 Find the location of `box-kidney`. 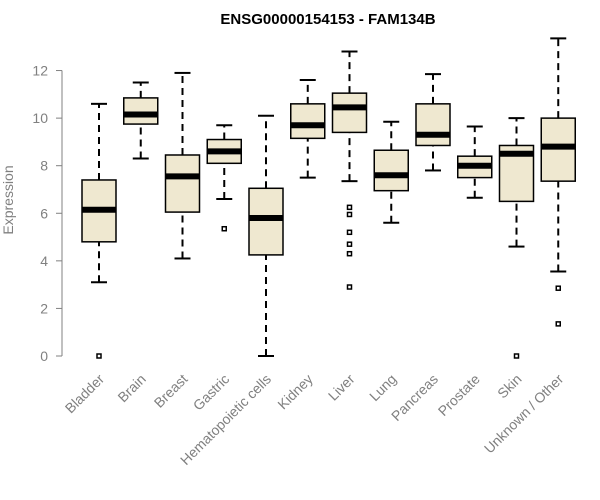

box-kidney is located at coordinates (308, 129).